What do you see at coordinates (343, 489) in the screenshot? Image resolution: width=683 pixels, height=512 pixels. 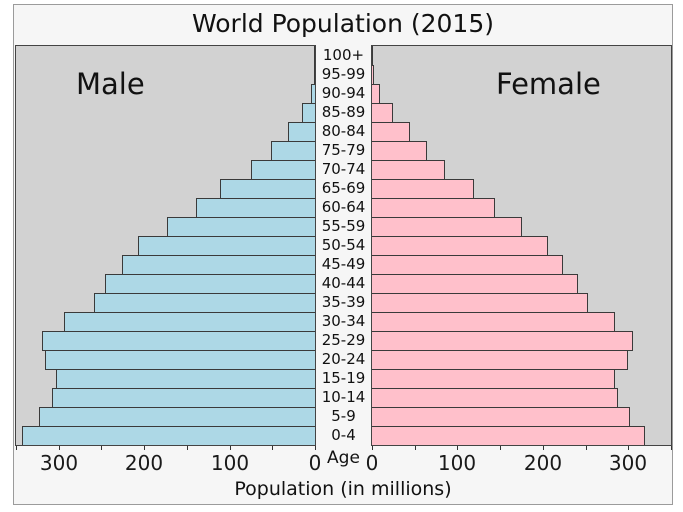 I see `x-axis-label: Population (in millions)` at bounding box center [343, 489].